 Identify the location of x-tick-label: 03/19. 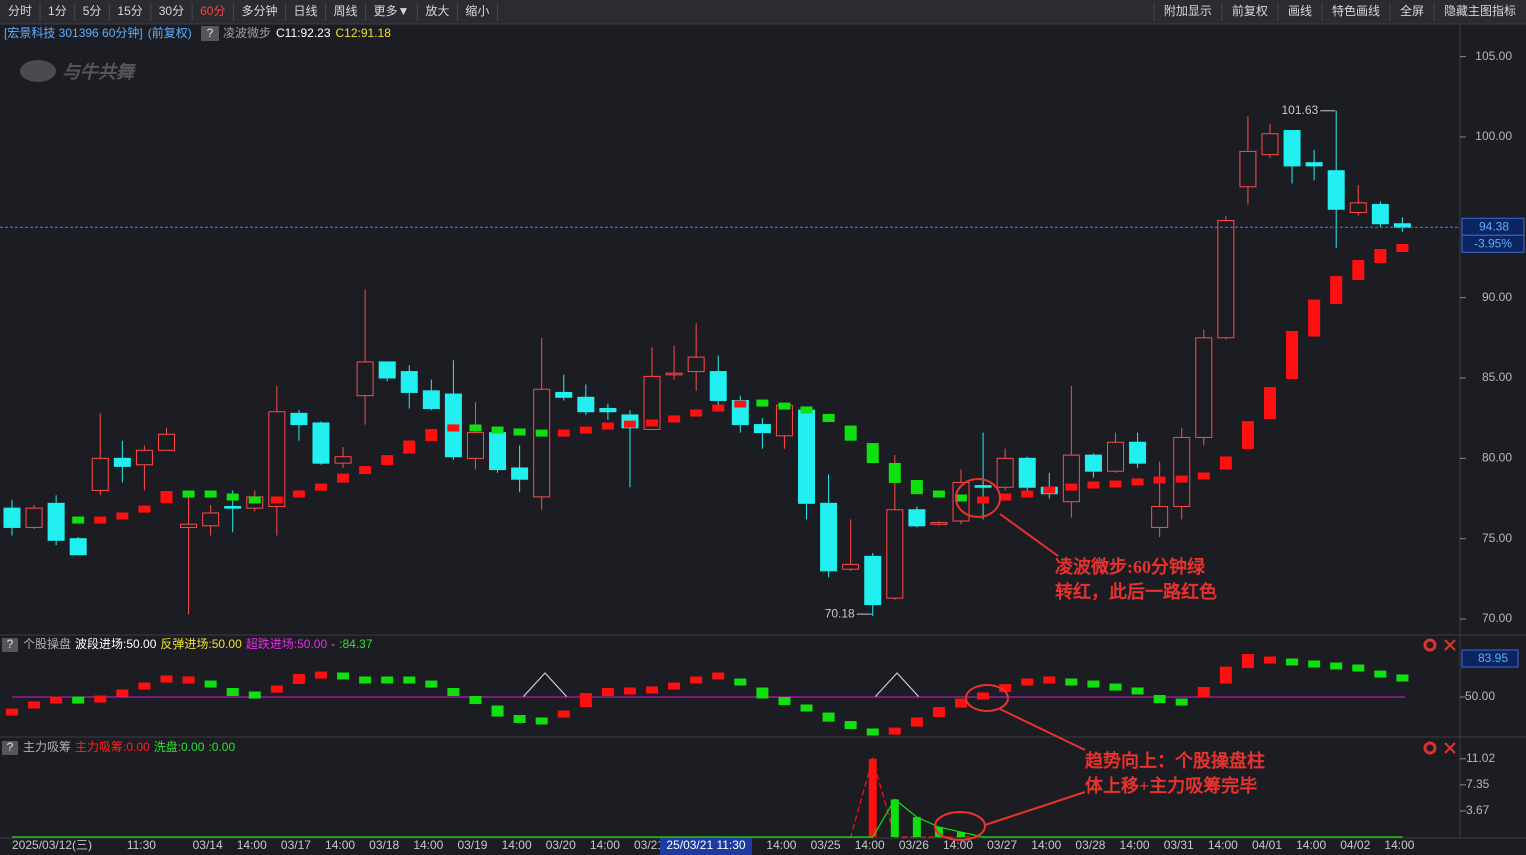
(472, 845).